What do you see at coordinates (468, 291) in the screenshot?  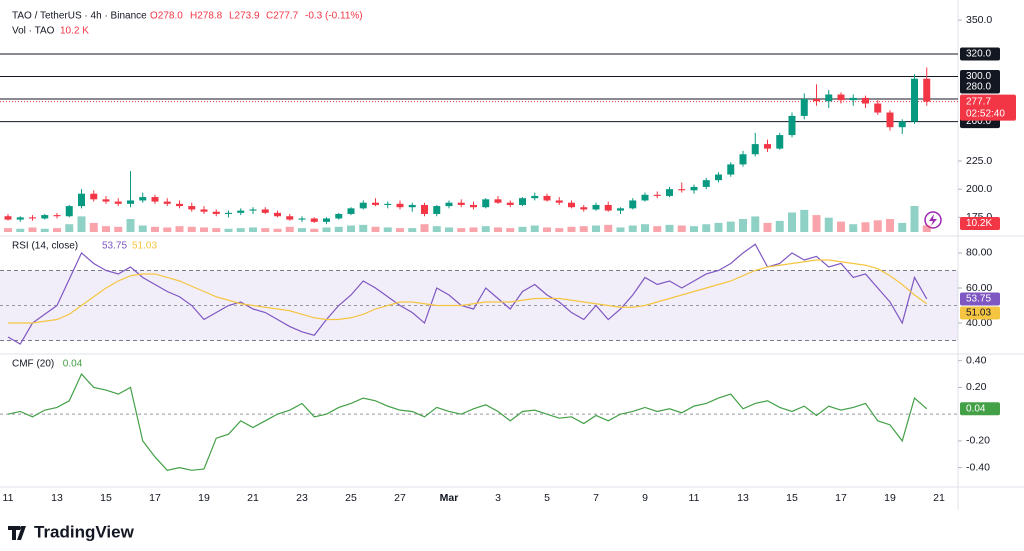 I see `indicator-line` at bounding box center [468, 291].